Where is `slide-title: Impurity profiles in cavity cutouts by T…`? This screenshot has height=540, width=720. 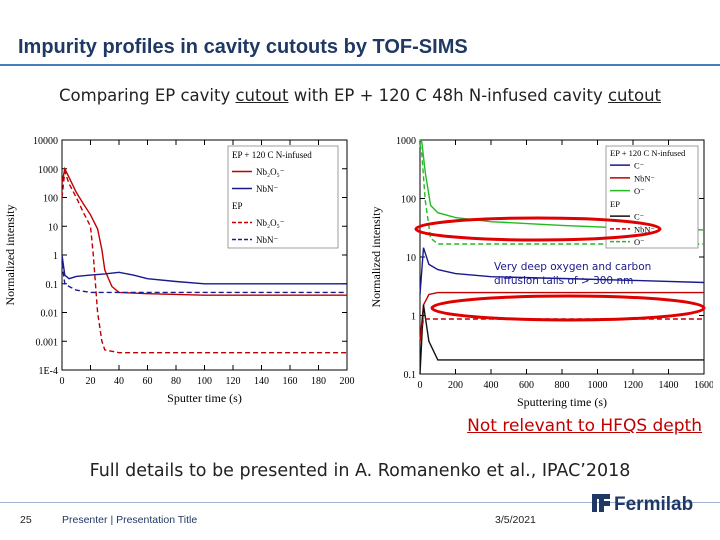
slide-title: Impurity profiles in cavity cutouts by T… is located at coordinates (243, 47).